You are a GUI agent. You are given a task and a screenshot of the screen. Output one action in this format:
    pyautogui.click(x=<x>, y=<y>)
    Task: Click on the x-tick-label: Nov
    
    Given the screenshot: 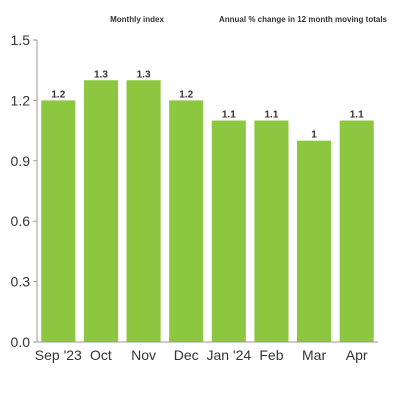 What is the action you would take?
    pyautogui.click(x=143, y=355)
    